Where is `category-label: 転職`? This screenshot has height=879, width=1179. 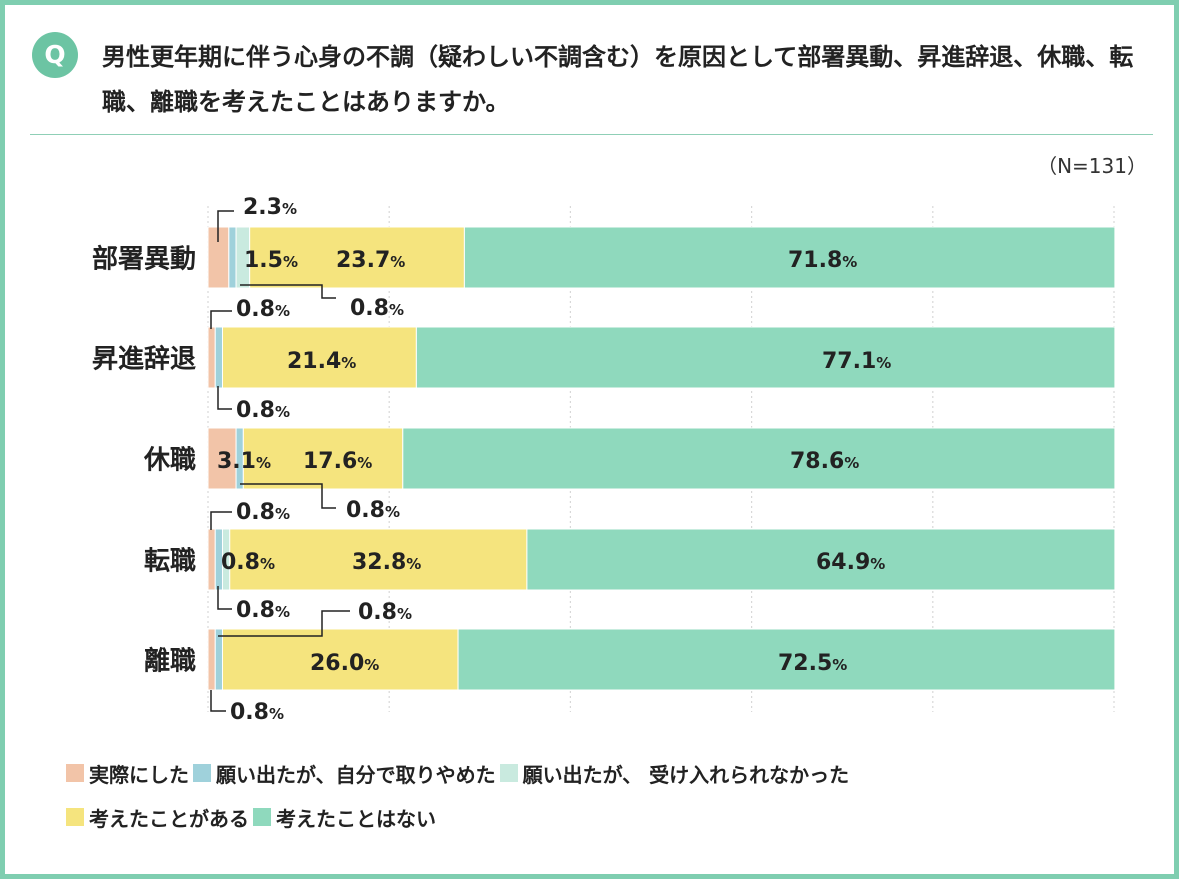 category-label: 転職 is located at coordinates (170, 562).